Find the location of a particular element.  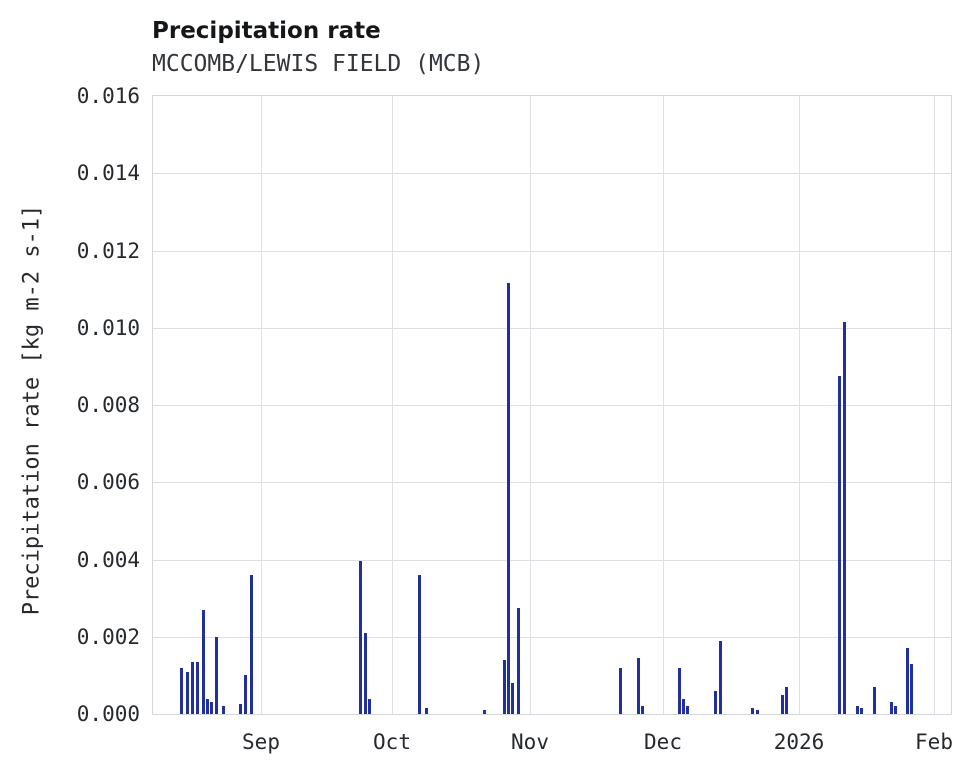

chart-subtitle: MCCOMB/LEWIS FIELD (MCB) is located at coordinates (318, 64).